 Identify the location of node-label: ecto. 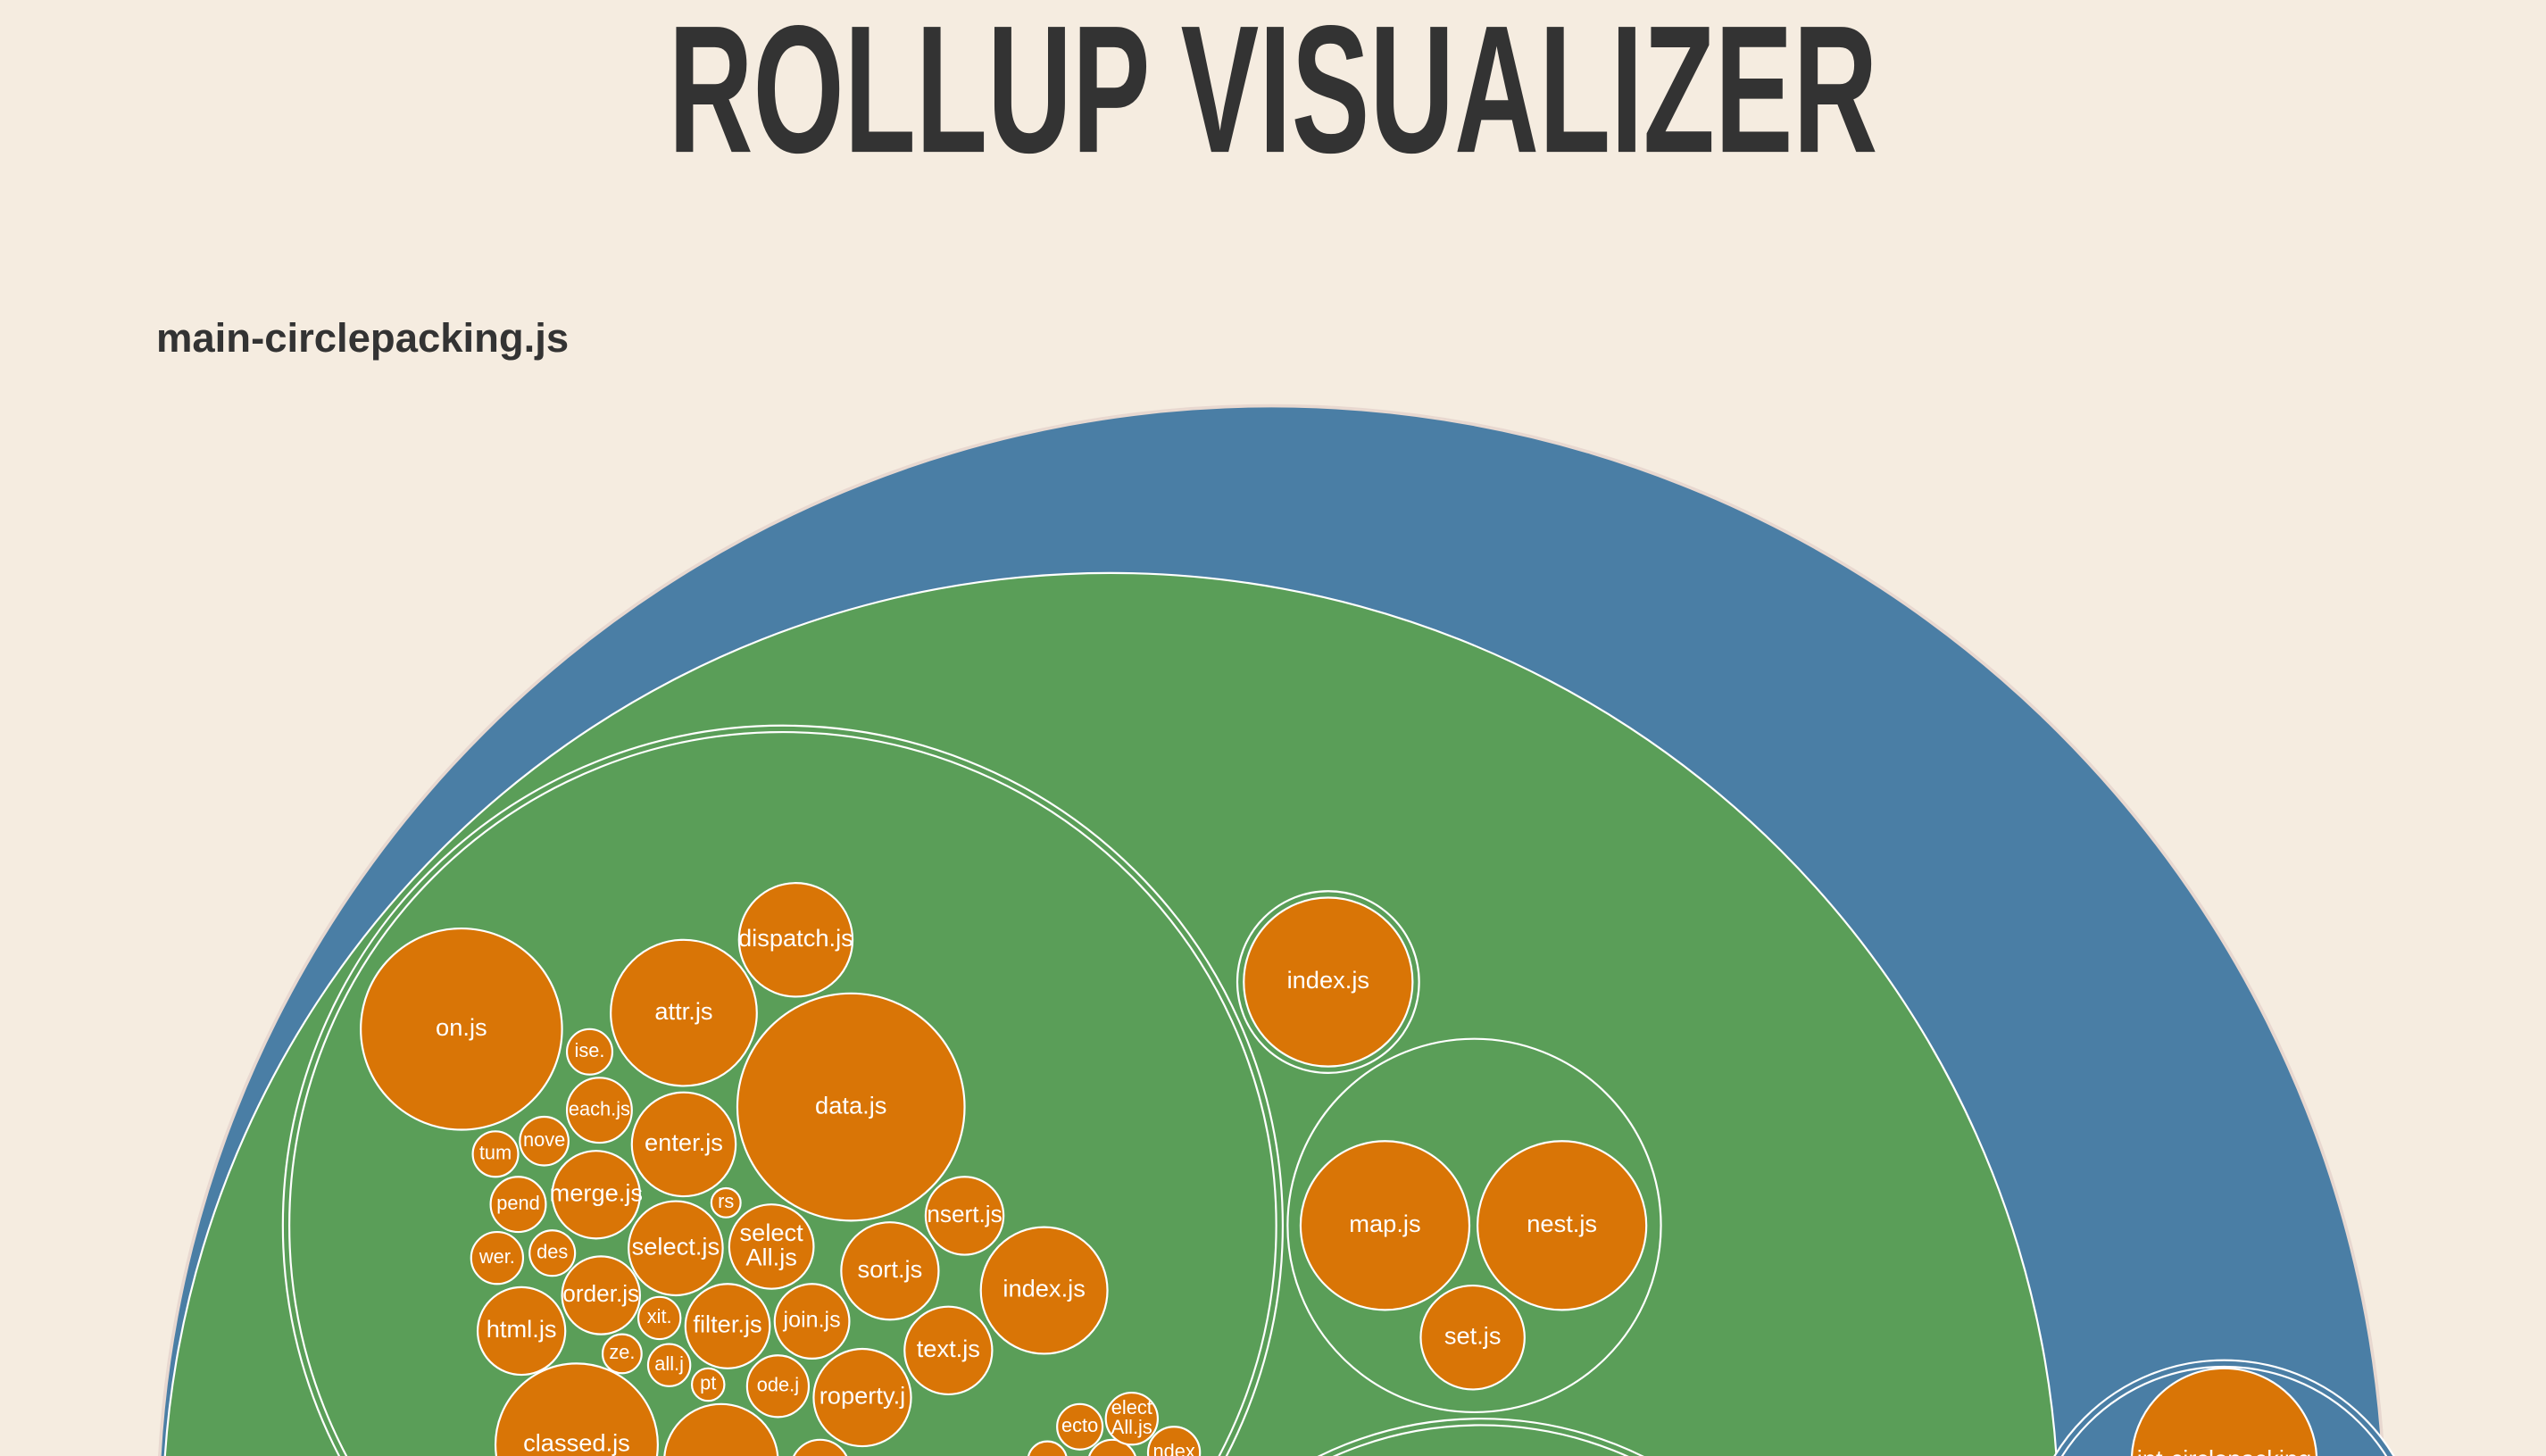
(1079, 1425).